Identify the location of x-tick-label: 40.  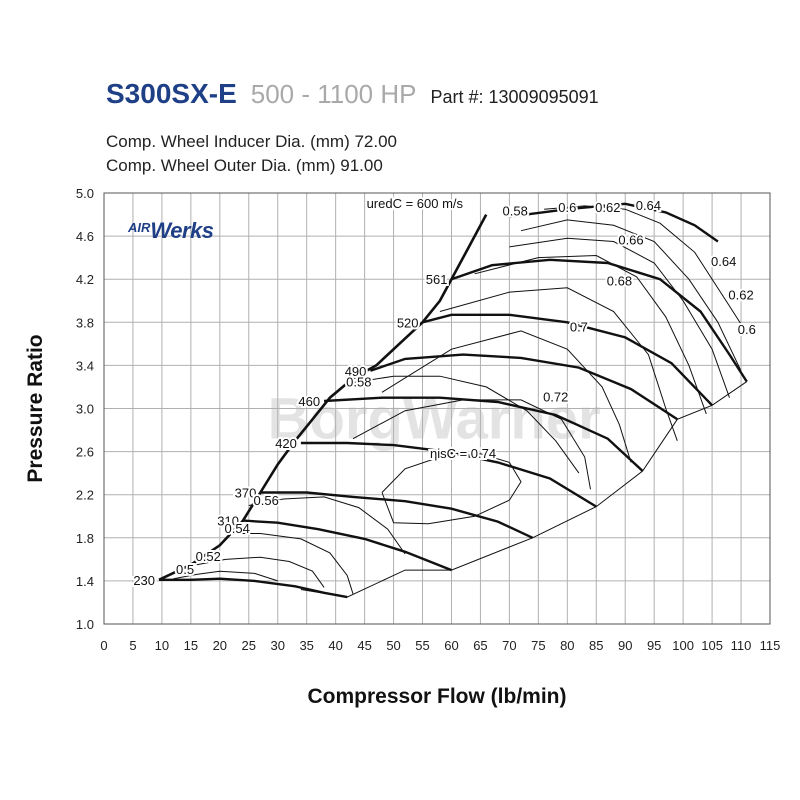
(335, 645).